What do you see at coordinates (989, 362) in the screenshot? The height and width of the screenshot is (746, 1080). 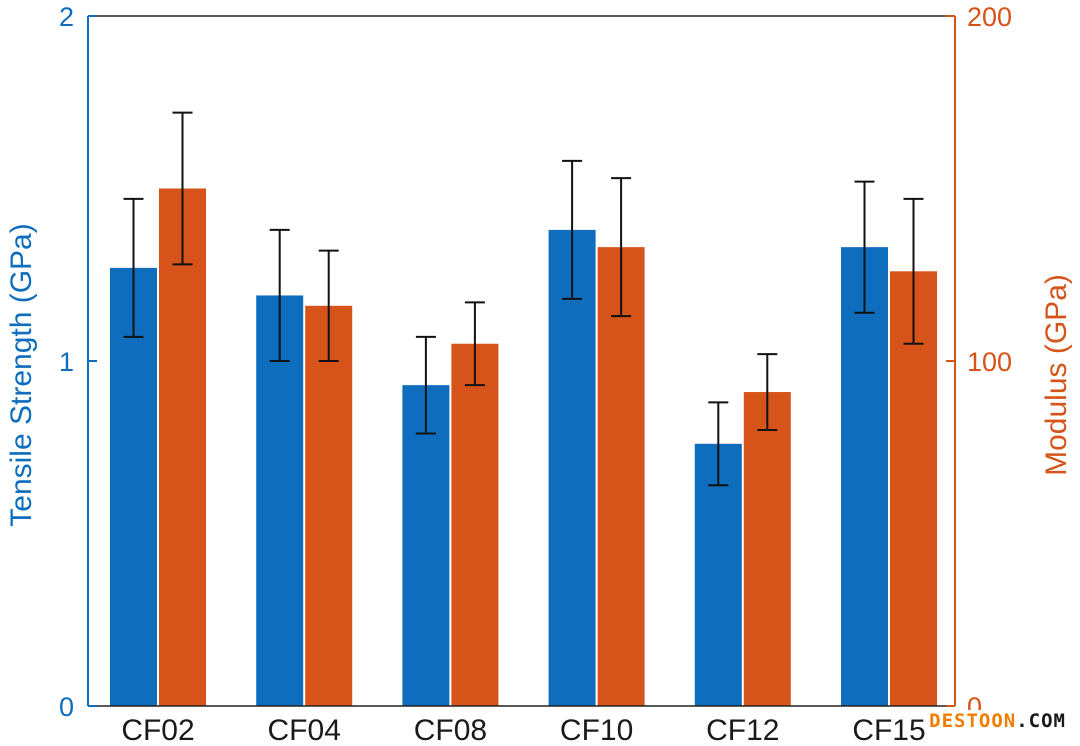 I see `right-tick-label: 100` at bounding box center [989, 362].